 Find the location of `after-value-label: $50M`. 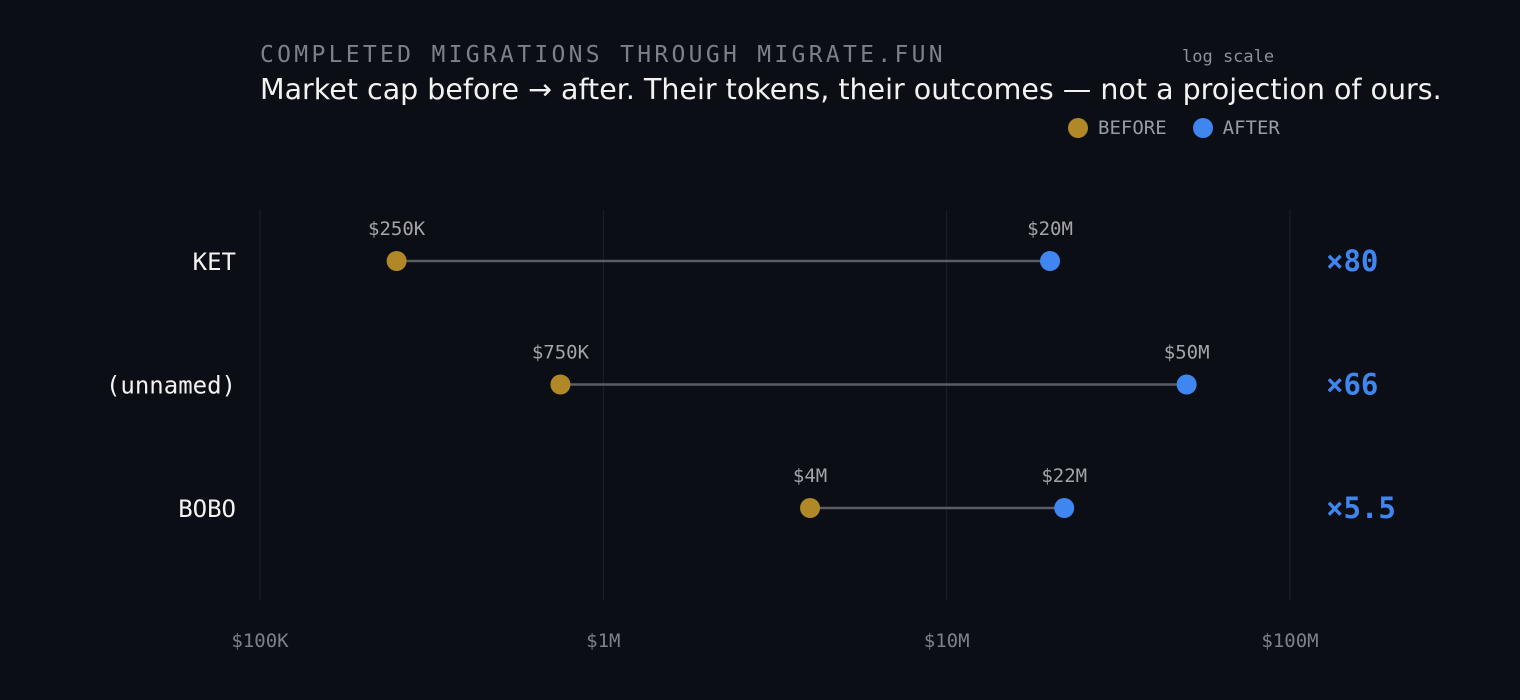

after-value-label: $50M is located at coordinates (1187, 353).